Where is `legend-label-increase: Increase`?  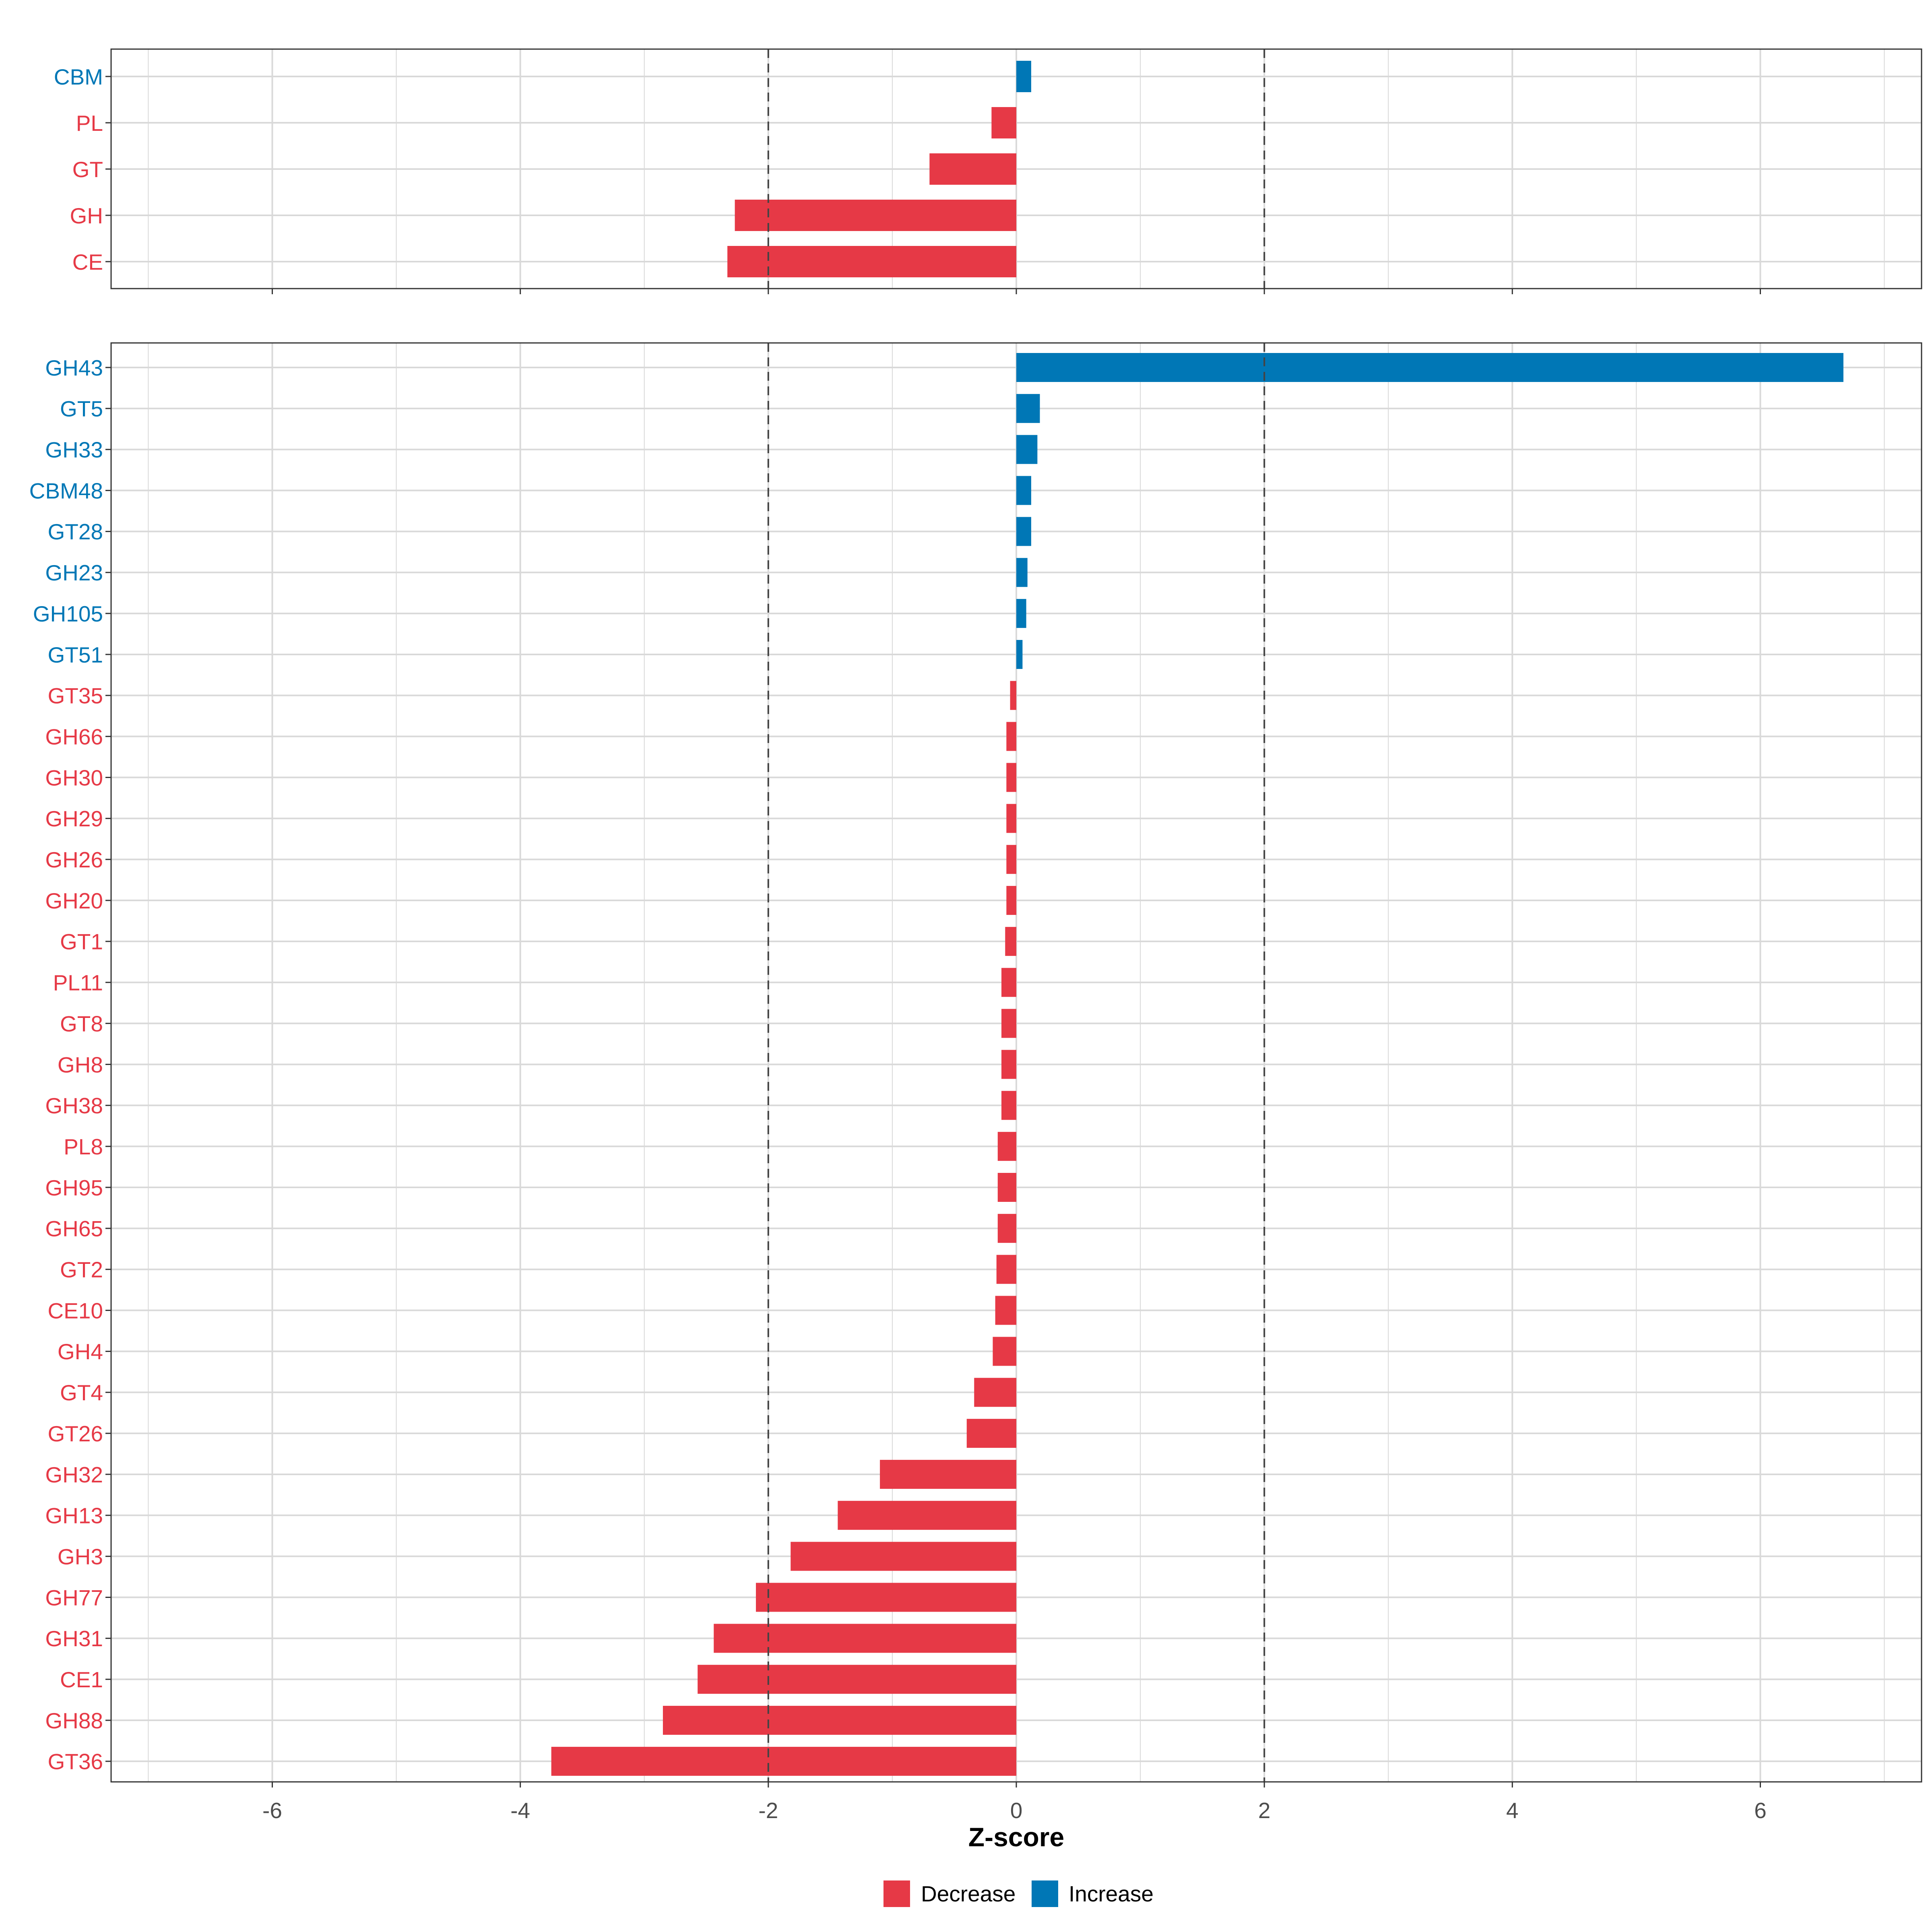 legend-label-increase: Increase is located at coordinates (1111, 1893).